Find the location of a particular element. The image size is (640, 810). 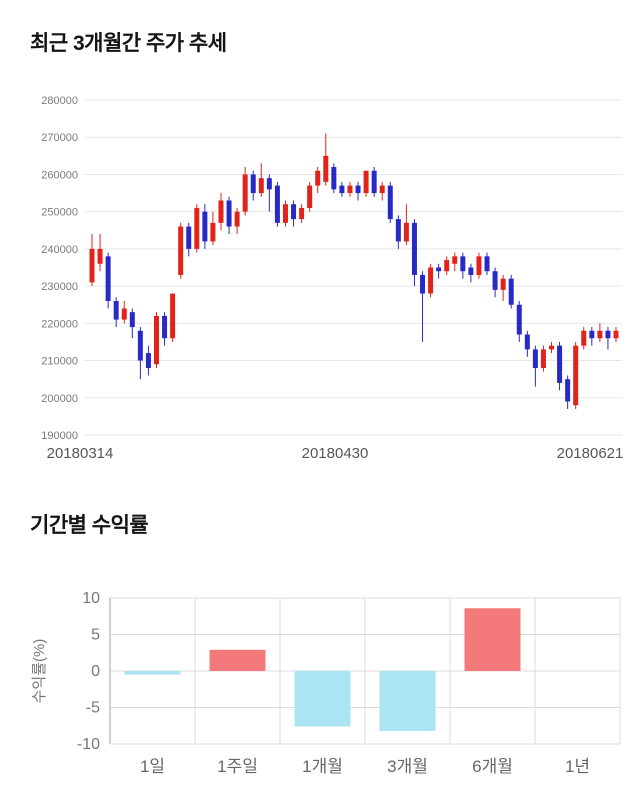

price-trend-title: 최근 3개월간 주가 추세 is located at coordinates (128, 43).